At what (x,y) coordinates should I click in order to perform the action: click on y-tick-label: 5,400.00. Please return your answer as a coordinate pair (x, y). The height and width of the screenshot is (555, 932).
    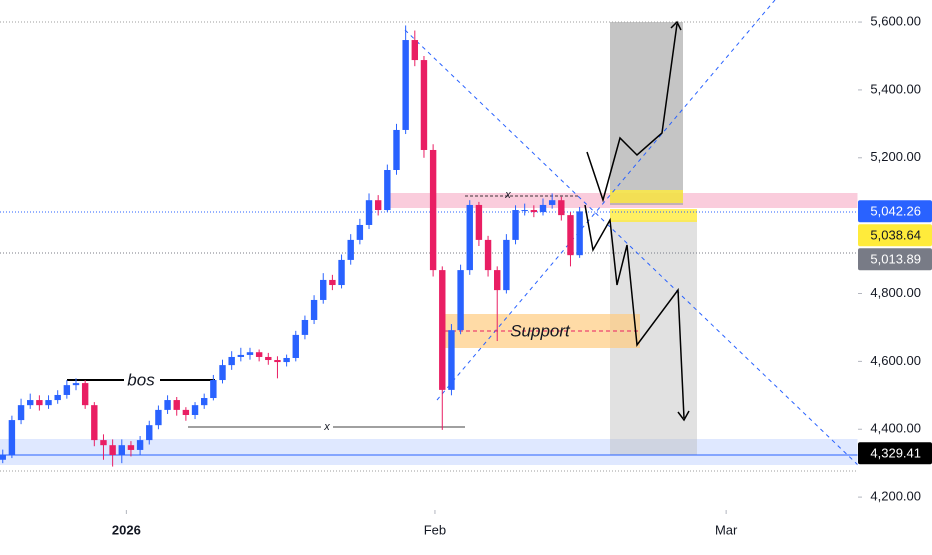
    Looking at the image, I should click on (895, 88).